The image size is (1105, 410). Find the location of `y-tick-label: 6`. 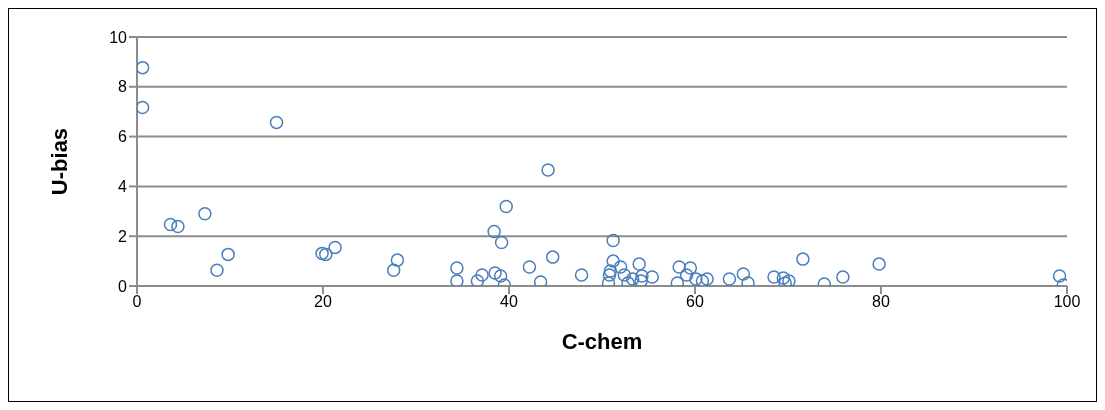

y-tick-label: 6 is located at coordinates (123, 137).